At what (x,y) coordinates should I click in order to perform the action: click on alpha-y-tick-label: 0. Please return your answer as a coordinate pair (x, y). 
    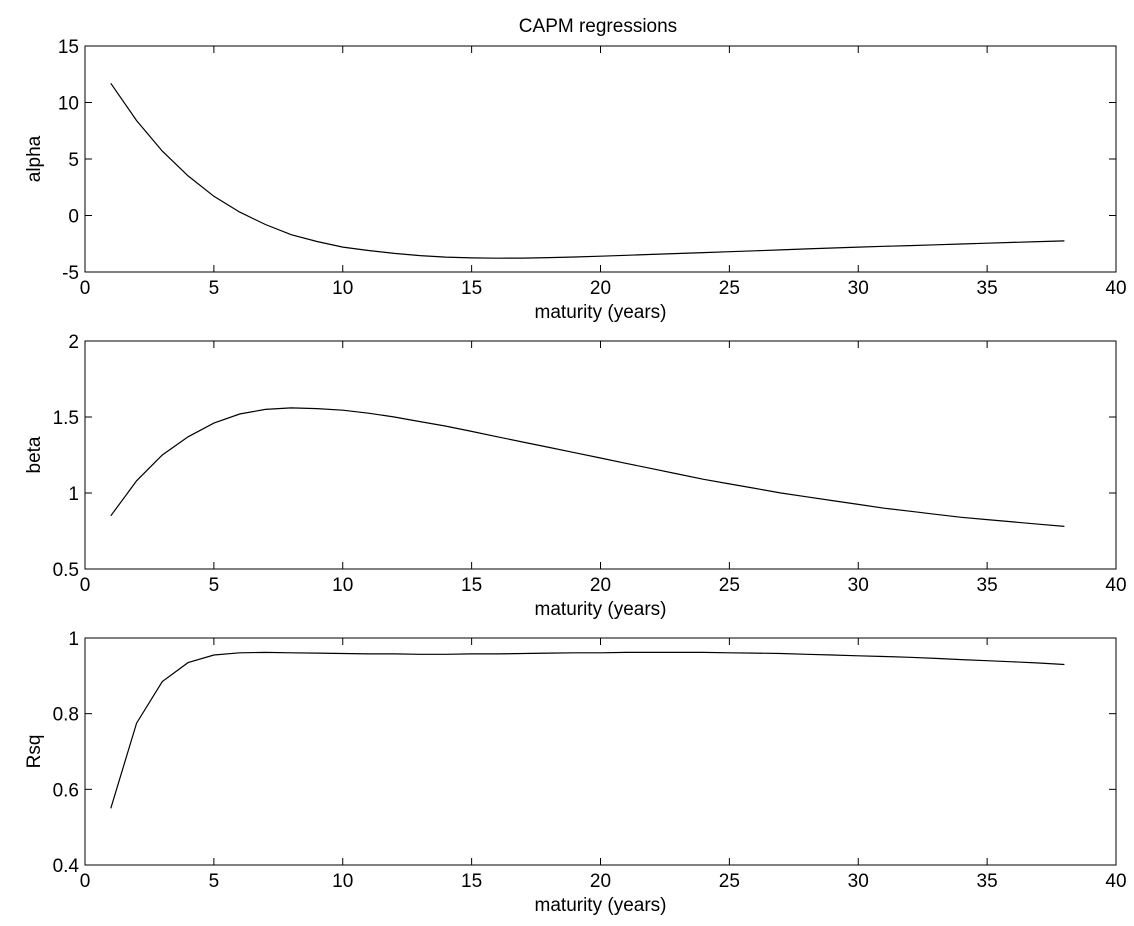
    Looking at the image, I should click on (73, 217).